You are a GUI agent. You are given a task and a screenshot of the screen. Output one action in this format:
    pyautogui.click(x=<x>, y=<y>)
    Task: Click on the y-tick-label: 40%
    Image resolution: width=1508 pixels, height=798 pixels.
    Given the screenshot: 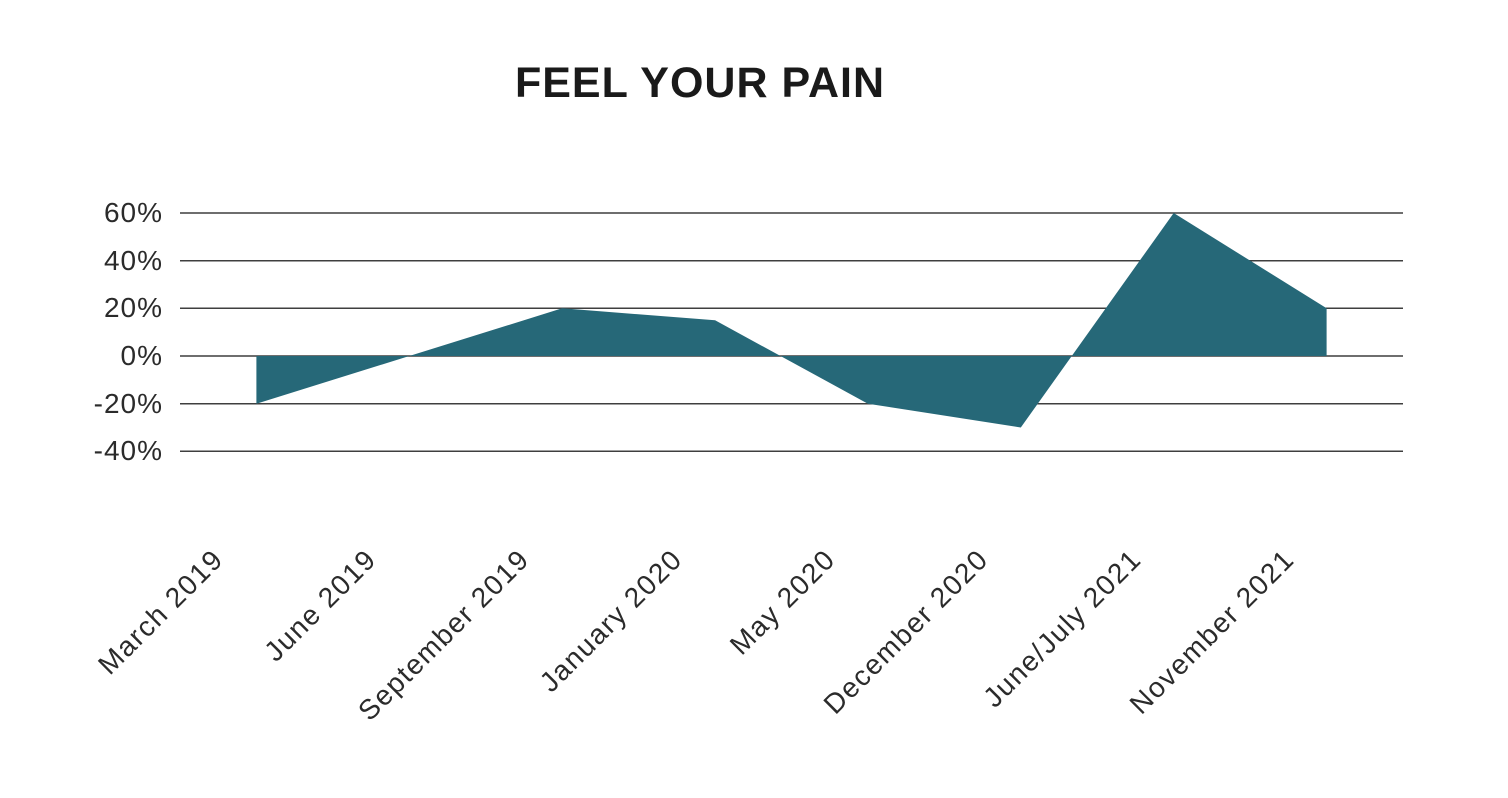 What is the action you would take?
    pyautogui.click(x=133, y=260)
    